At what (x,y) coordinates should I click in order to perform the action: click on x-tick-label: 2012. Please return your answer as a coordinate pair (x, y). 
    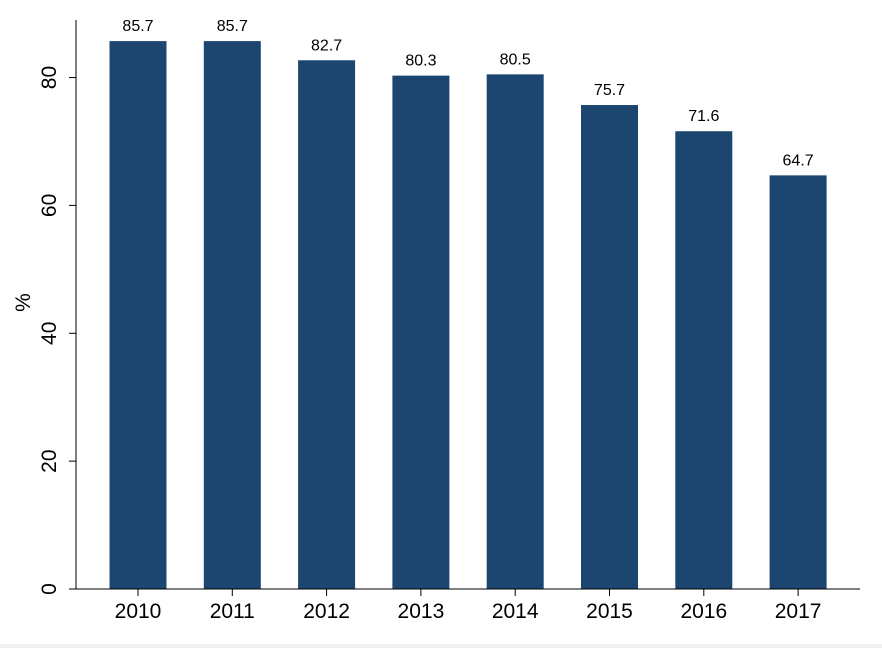
    Looking at the image, I should click on (326, 611).